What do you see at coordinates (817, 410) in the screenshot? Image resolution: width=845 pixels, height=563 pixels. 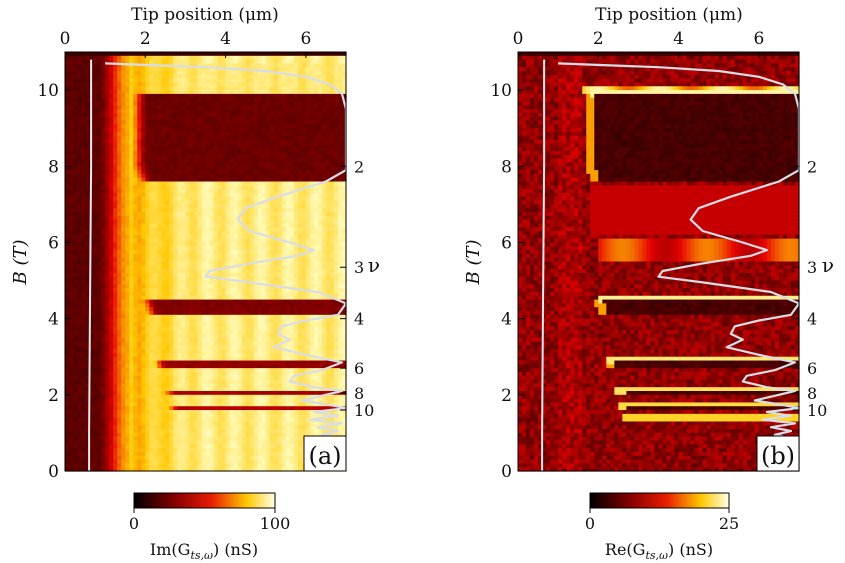 I see `panel-b-nu-tick-label: 10` at bounding box center [817, 410].